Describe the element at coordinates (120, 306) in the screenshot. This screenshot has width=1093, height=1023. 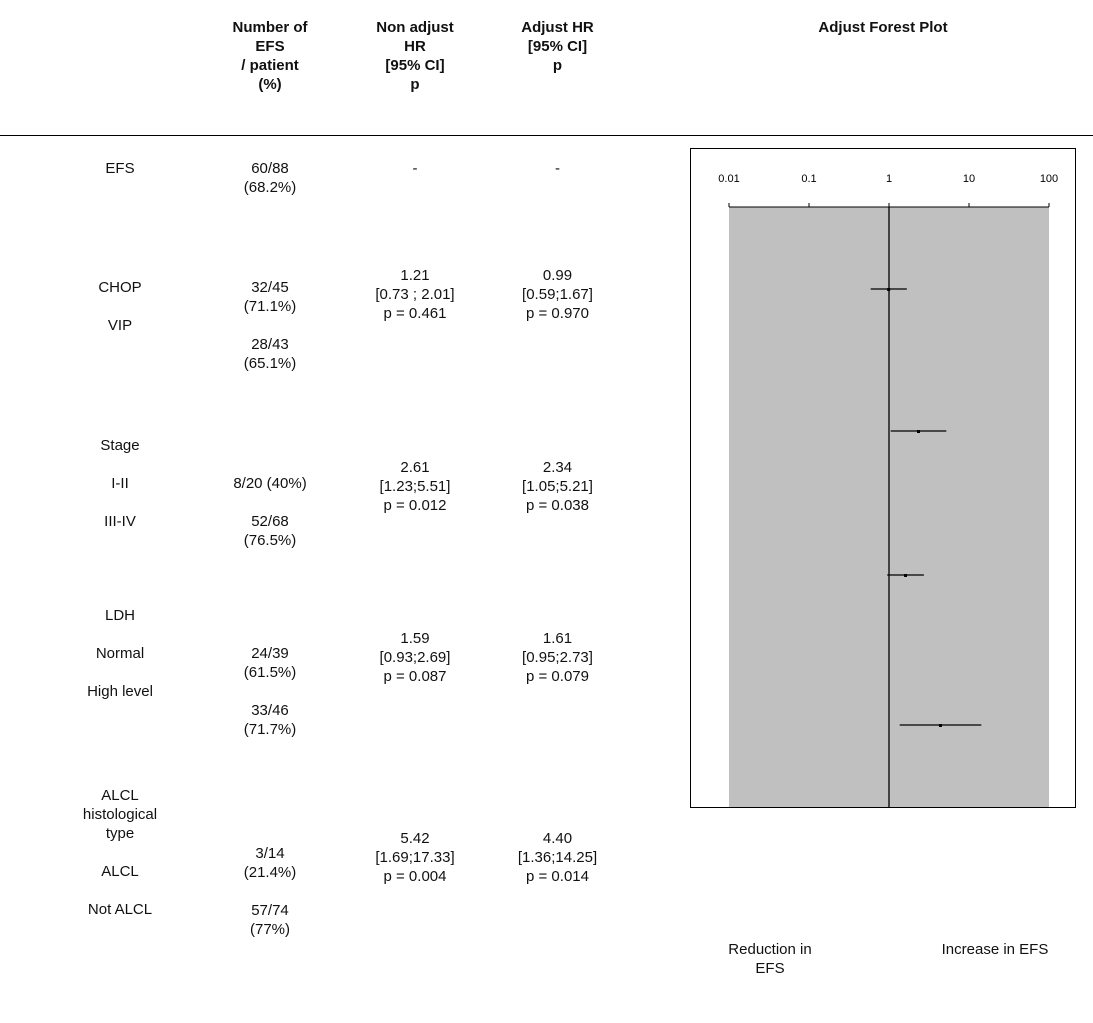
I see `row-chop-vip-label: CHOP VIP` at that location.